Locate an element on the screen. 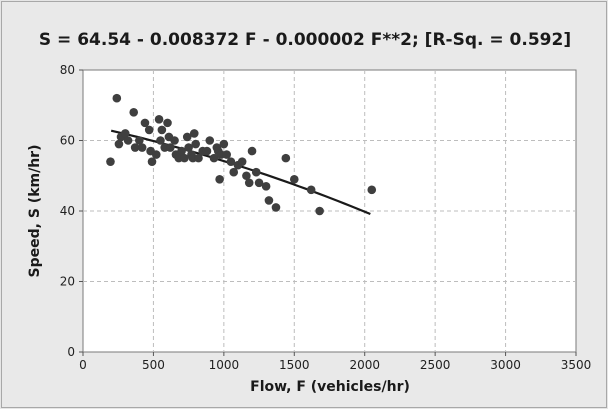  y-tick-label: 60 is located at coordinates (67, 141).